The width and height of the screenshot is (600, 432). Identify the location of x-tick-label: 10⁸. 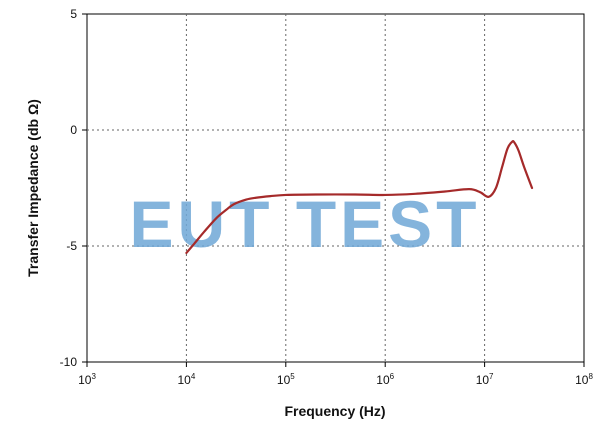
(584, 379).